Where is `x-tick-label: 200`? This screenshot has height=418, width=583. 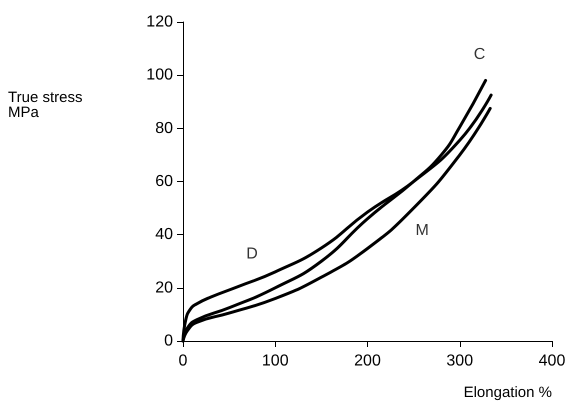 x-tick-label: 200 is located at coordinates (367, 361).